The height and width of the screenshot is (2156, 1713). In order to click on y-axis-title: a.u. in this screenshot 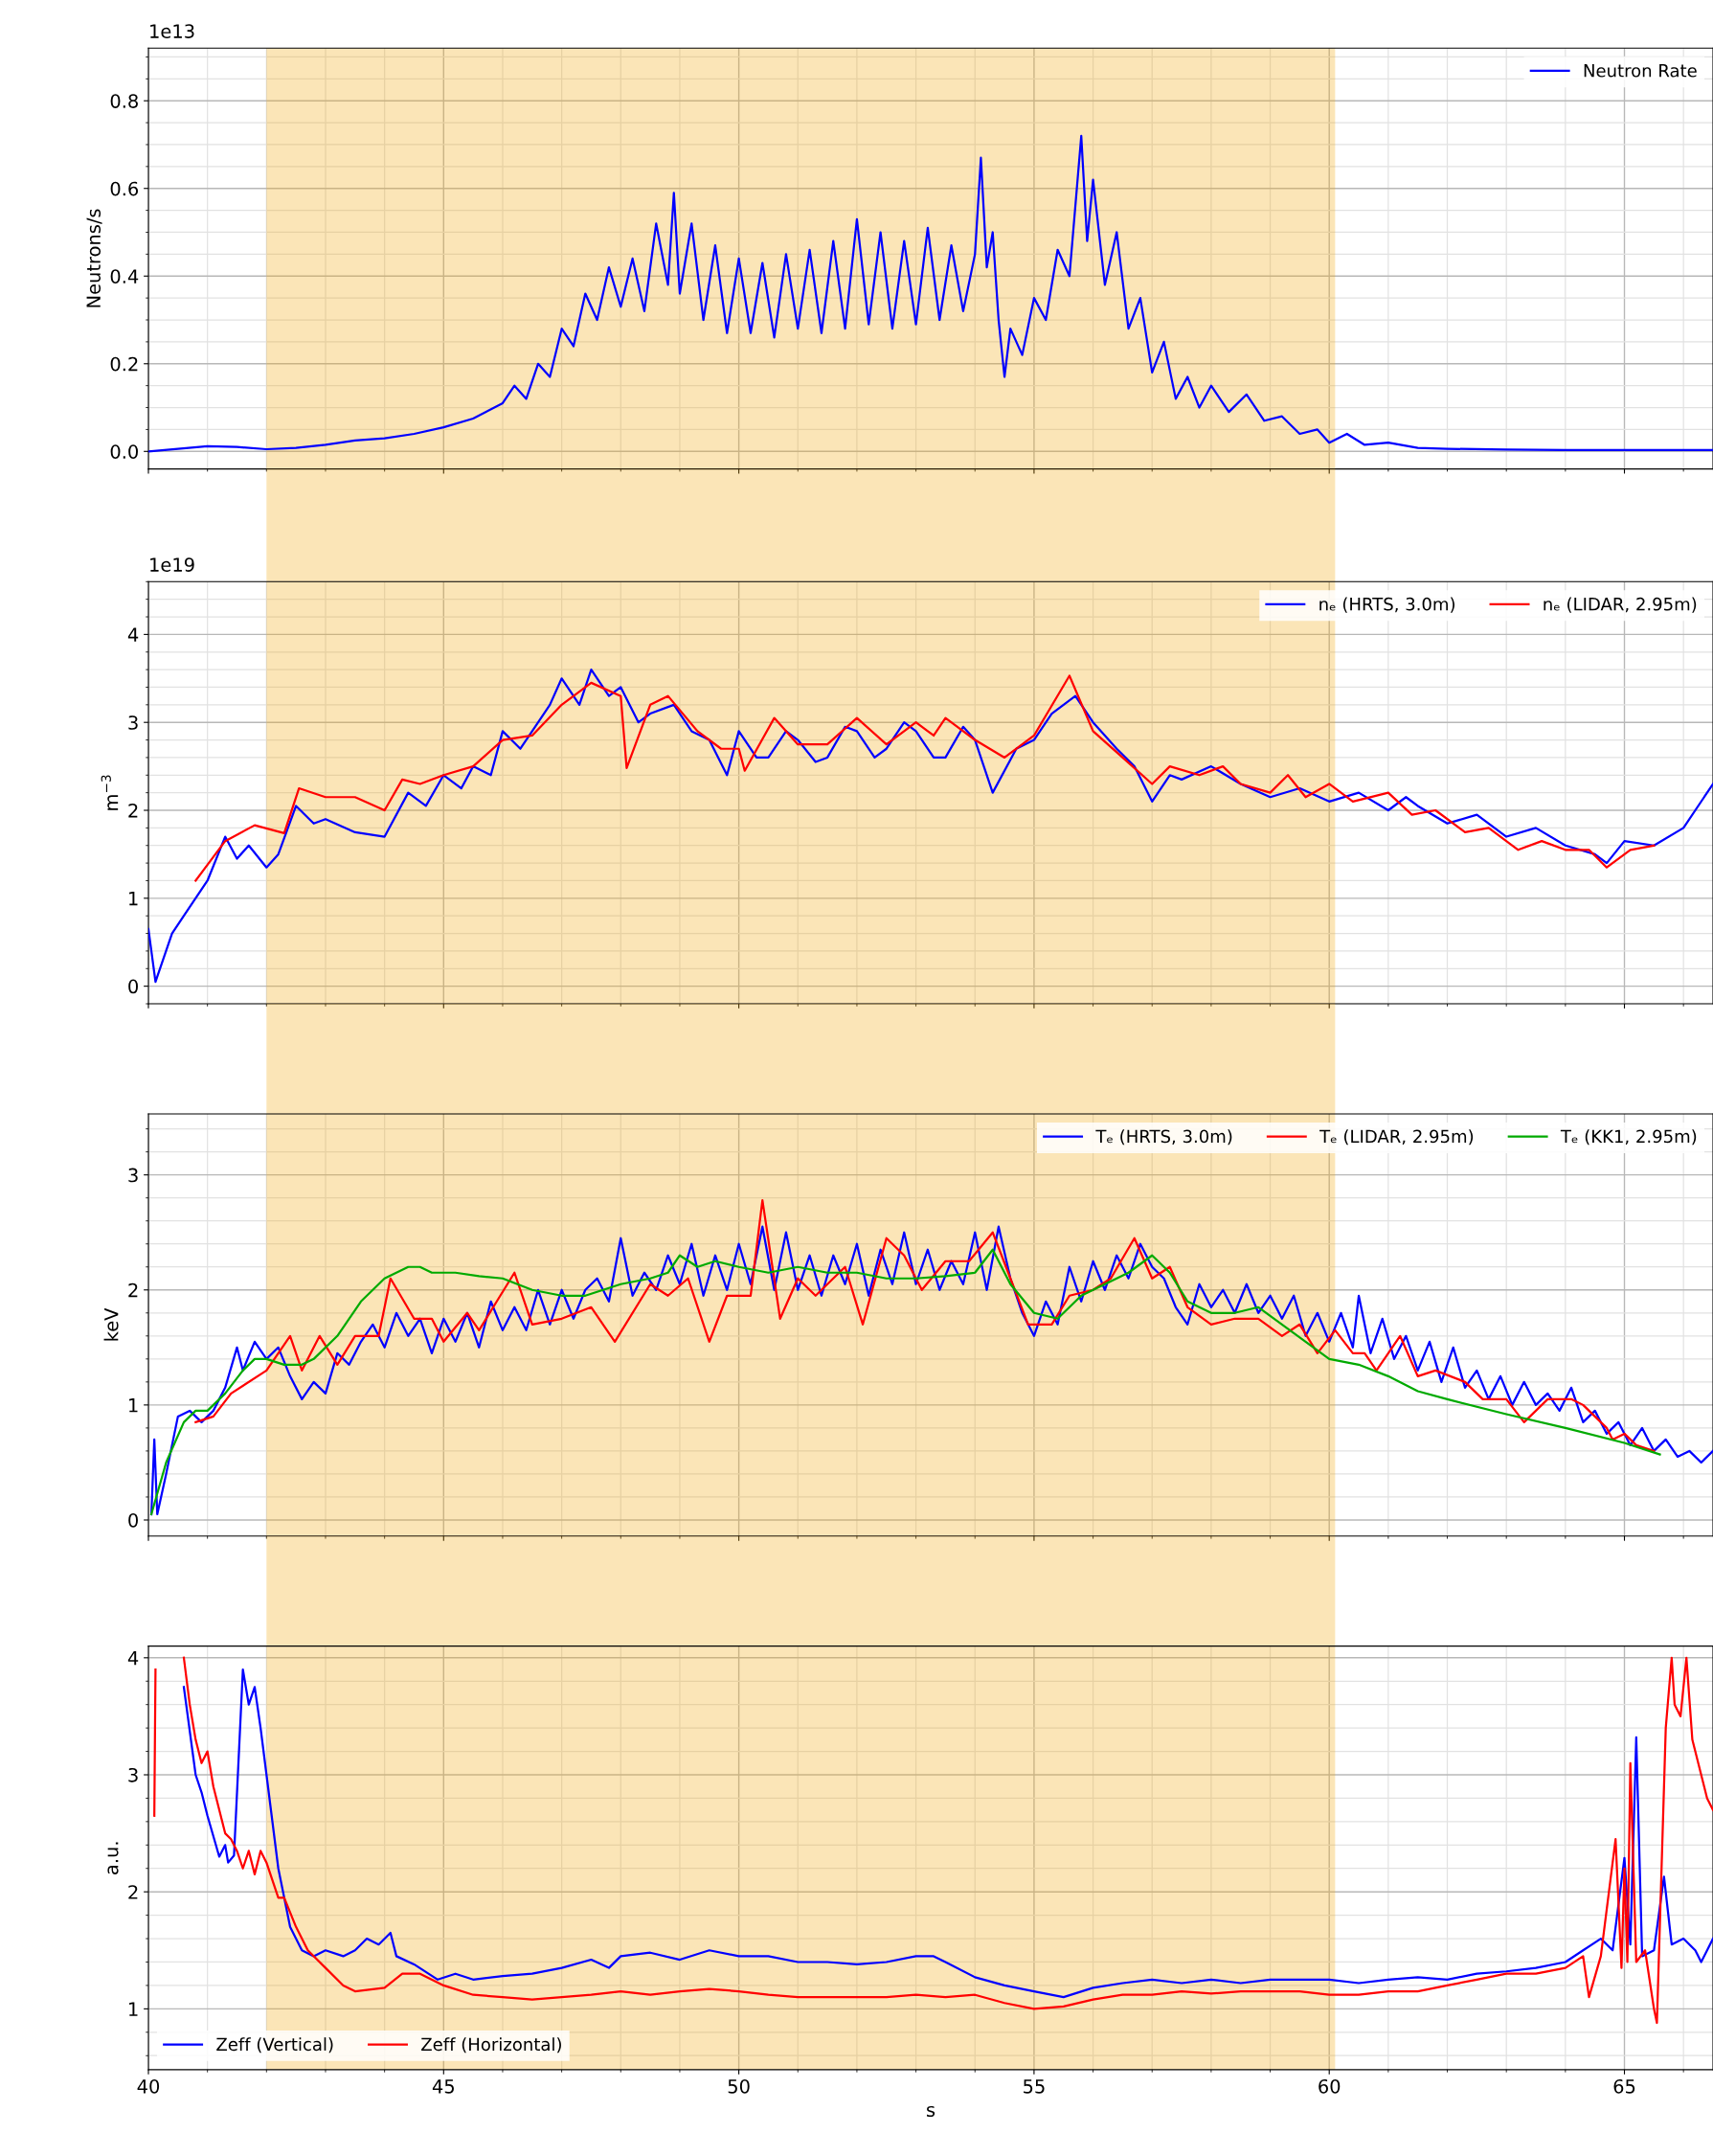, I will do `click(113, 1858)`.